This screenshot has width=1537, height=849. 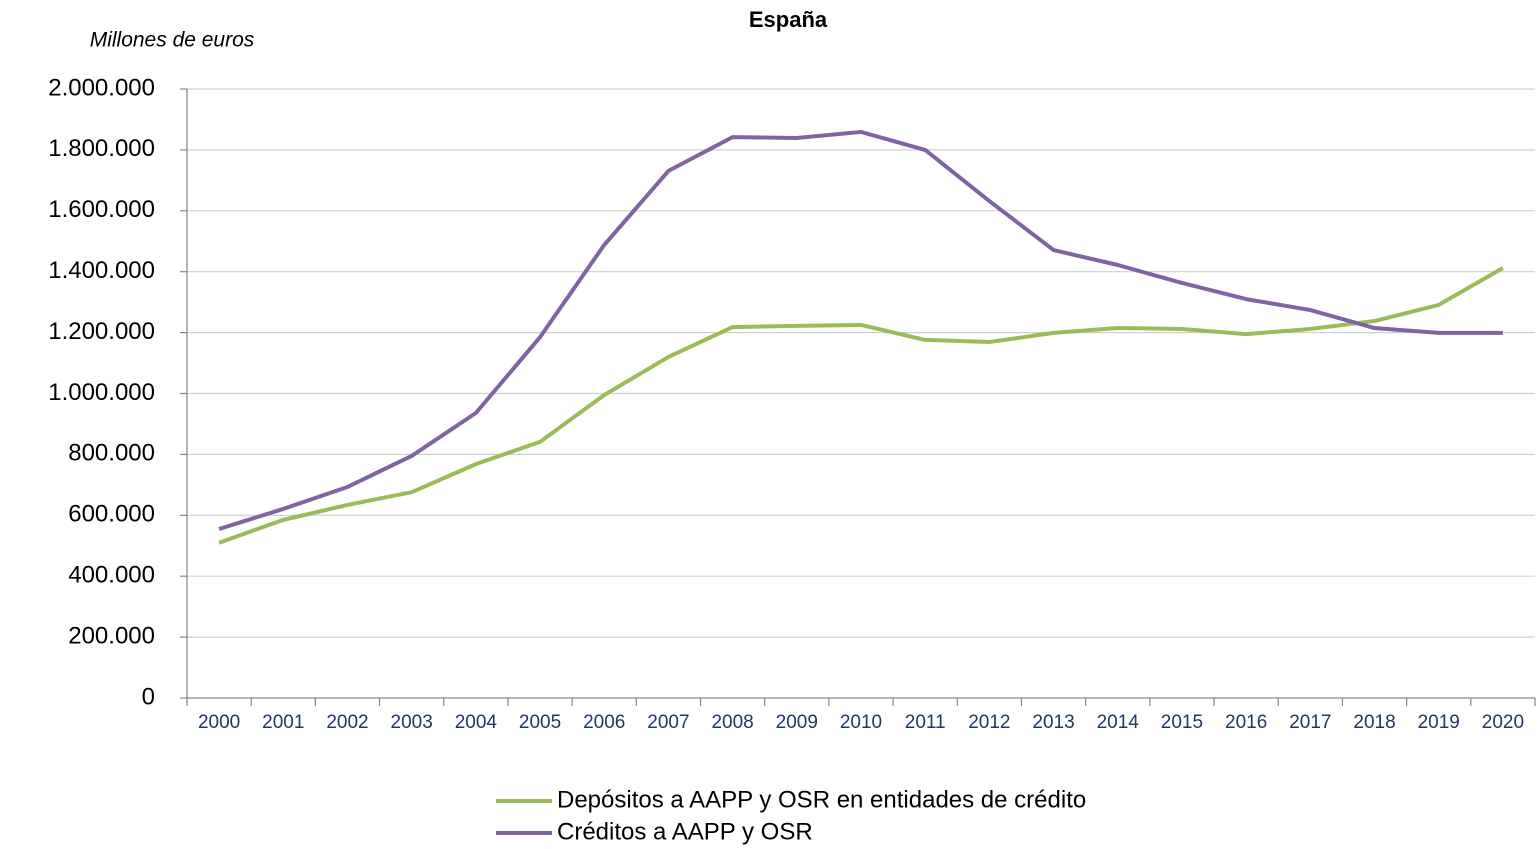 What do you see at coordinates (101, 392) in the screenshot?
I see `y-tick-label: 1.000.000` at bounding box center [101, 392].